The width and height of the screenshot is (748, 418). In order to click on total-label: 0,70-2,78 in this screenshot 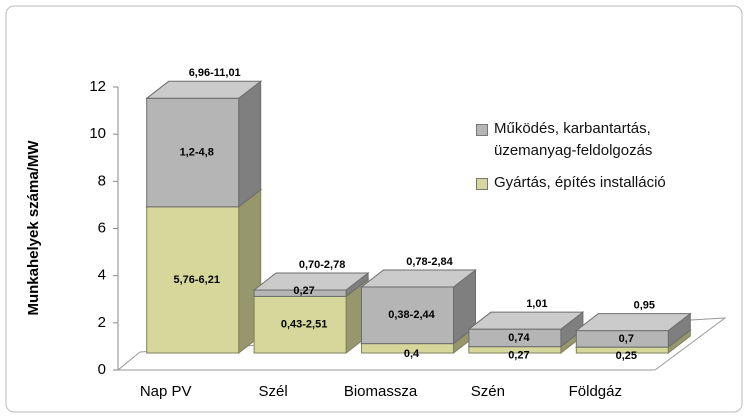, I will do `click(322, 265)`.